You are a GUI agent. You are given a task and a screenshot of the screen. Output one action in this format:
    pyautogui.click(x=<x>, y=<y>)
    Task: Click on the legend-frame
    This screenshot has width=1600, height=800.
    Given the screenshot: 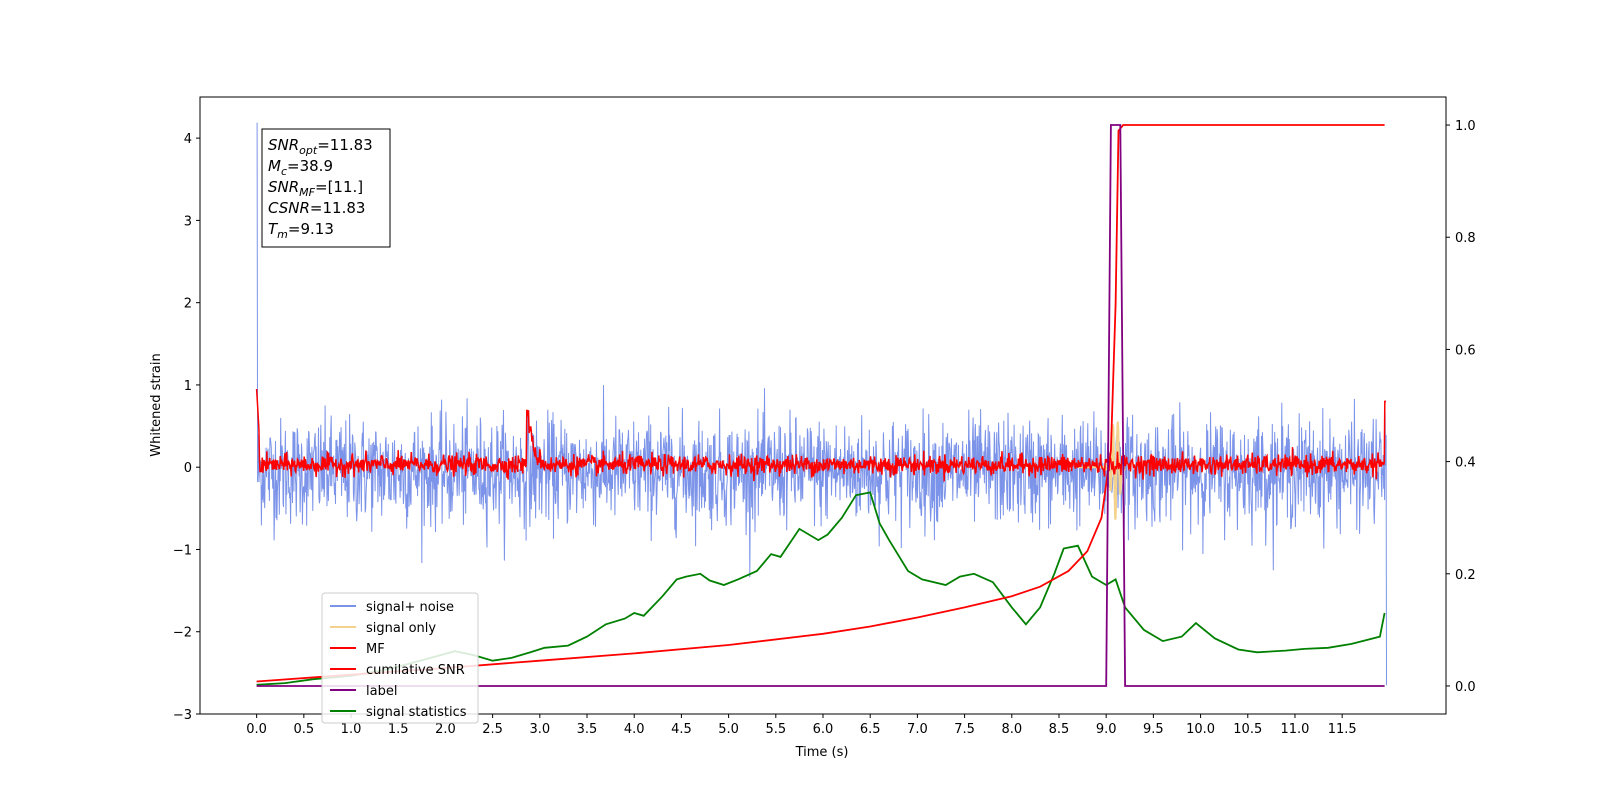 What is the action you would take?
    pyautogui.click(x=400, y=658)
    